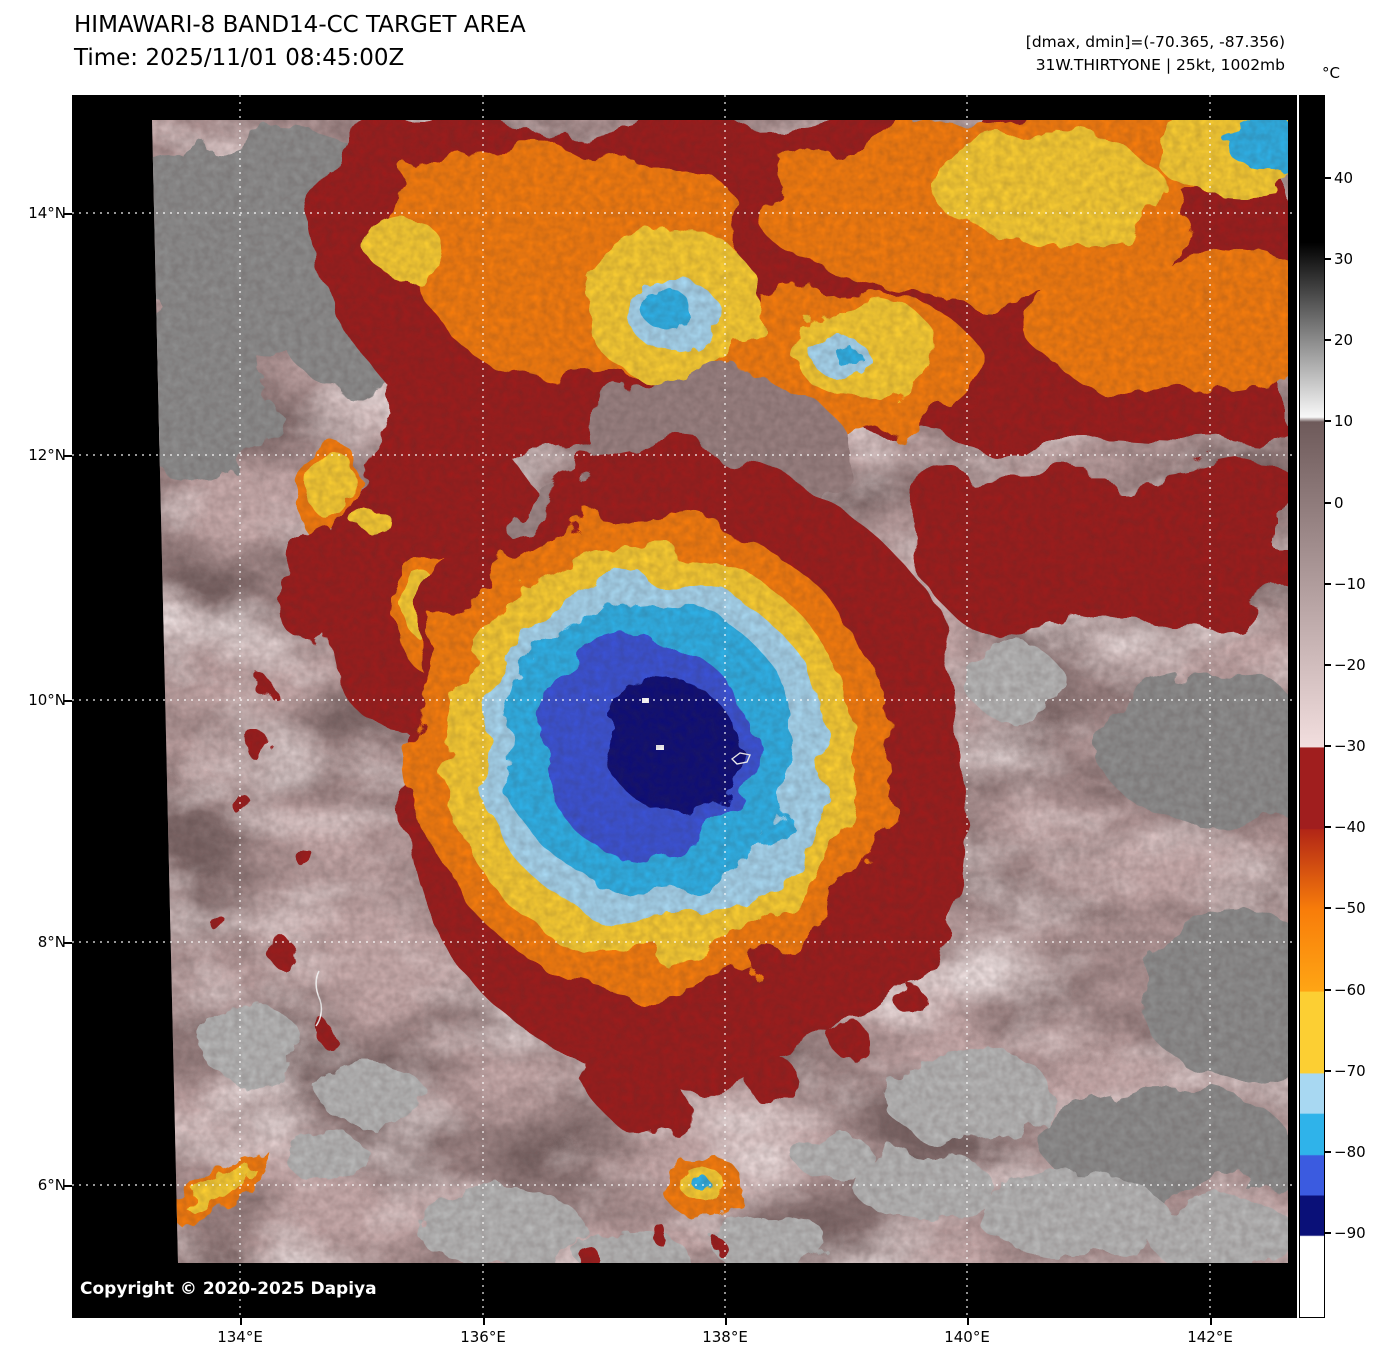 The width and height of the screenshot is (1390, 1359). Describe the element at coordinates (1345, 746) in the screenshot. I see `colorbar-tick-m30: −30` at that location.